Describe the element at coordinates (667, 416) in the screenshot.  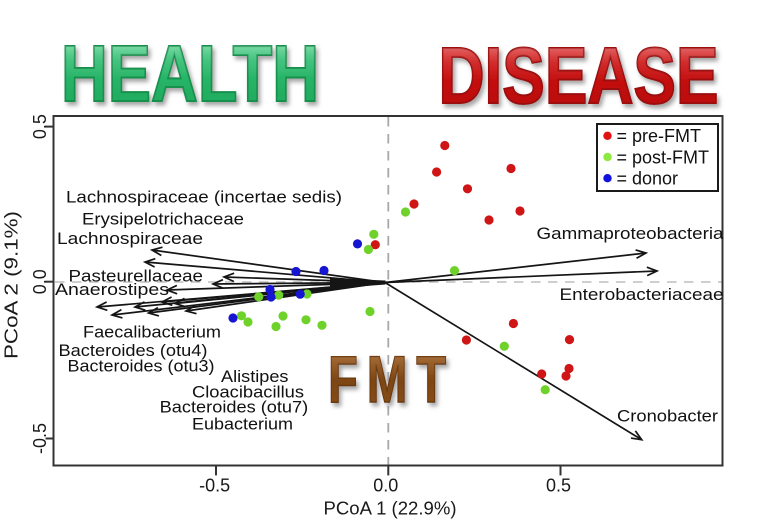
I see `svg-text: Cronobacter` at that location.